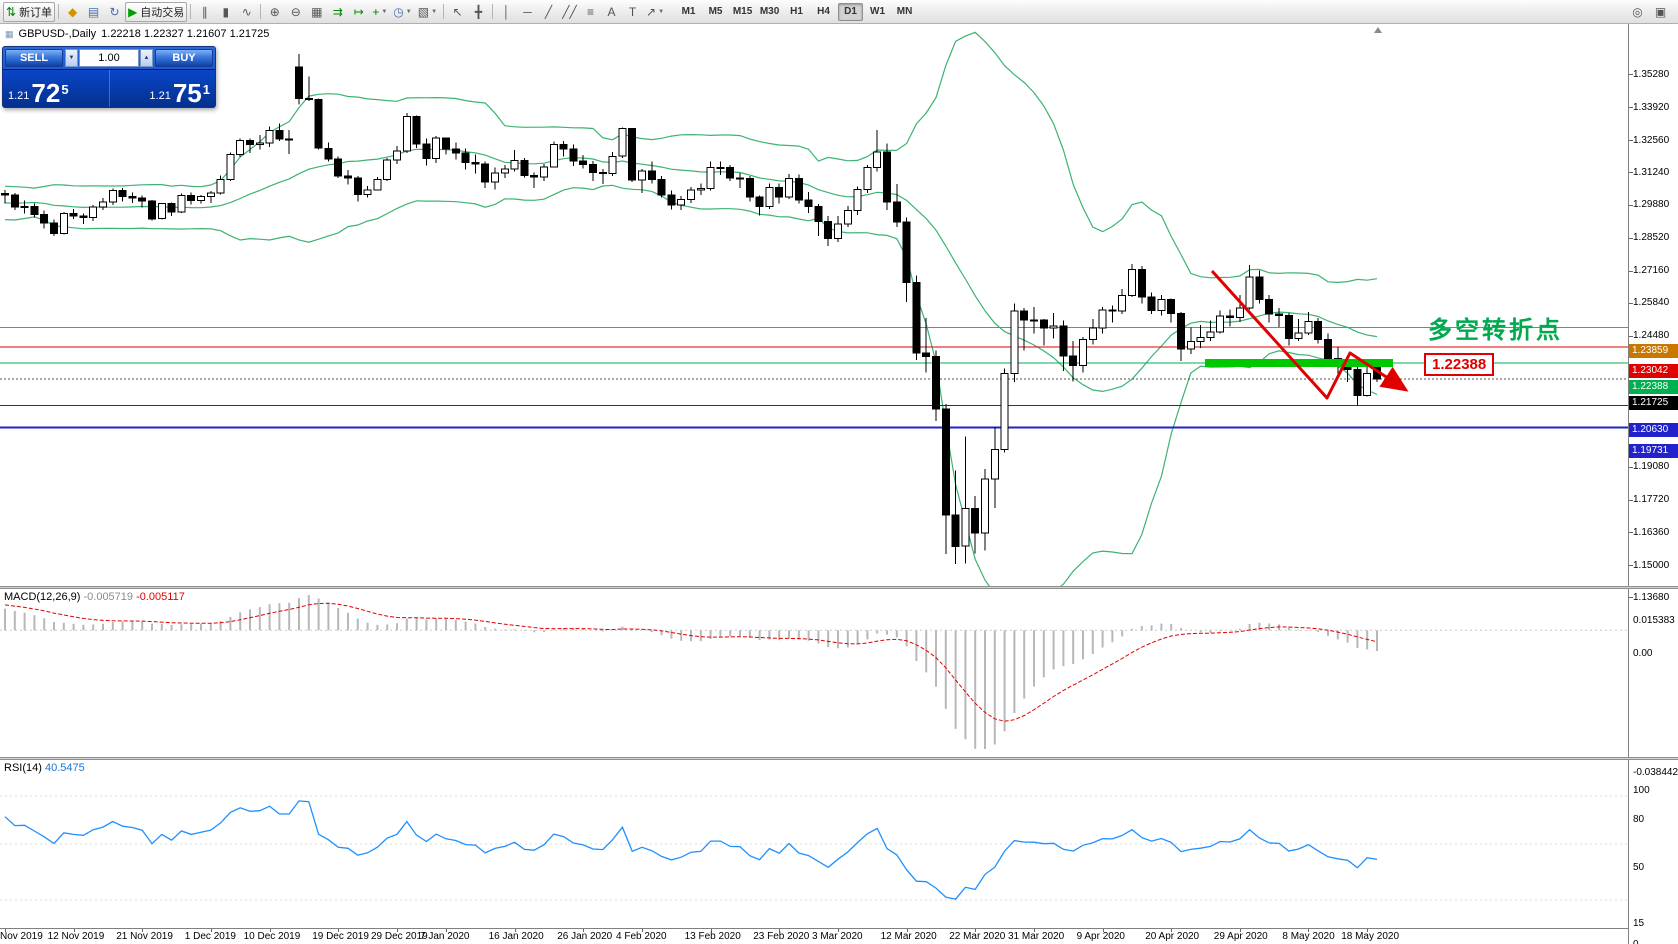 The image size is (1678, 944). Describe the element at coordinates (1639, 923) in the screenshot. I see `rsi-scale-label: 15` at that location.